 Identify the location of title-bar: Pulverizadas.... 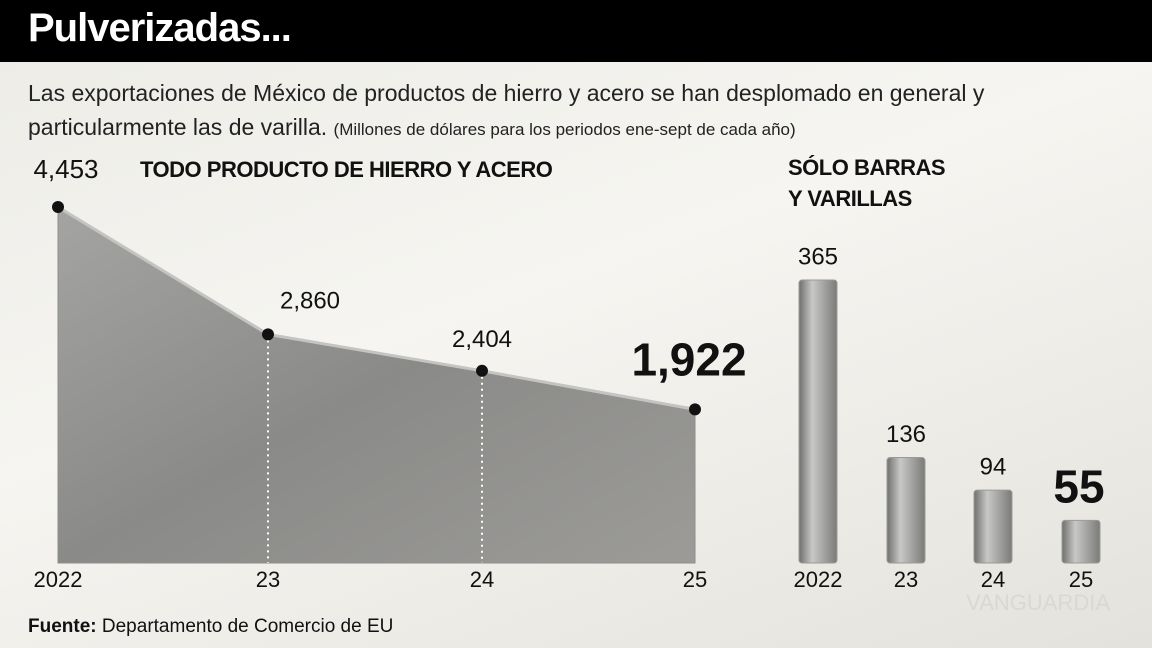
(576, 31).